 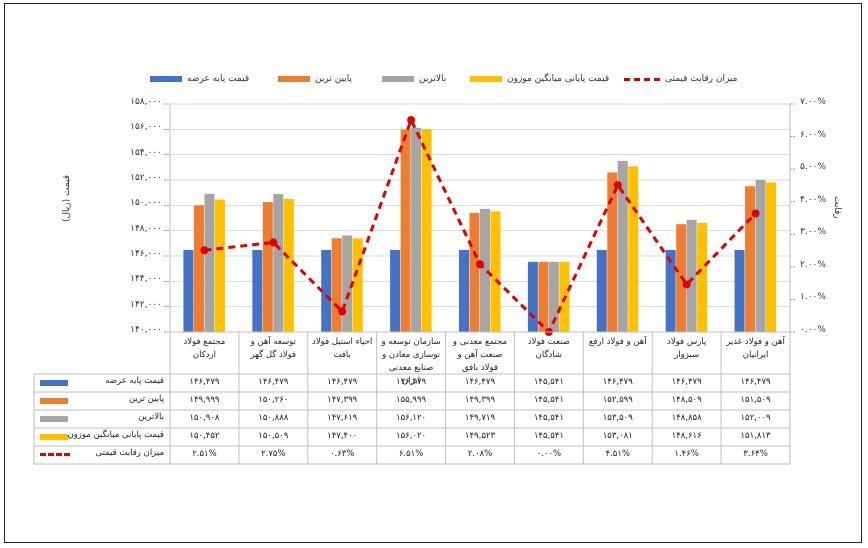 What do you see at coordinates (204, 436) in the screenshot?
I see `table-cell: ۱۵۰,۴۵۲` at bounding box center [204, 436].